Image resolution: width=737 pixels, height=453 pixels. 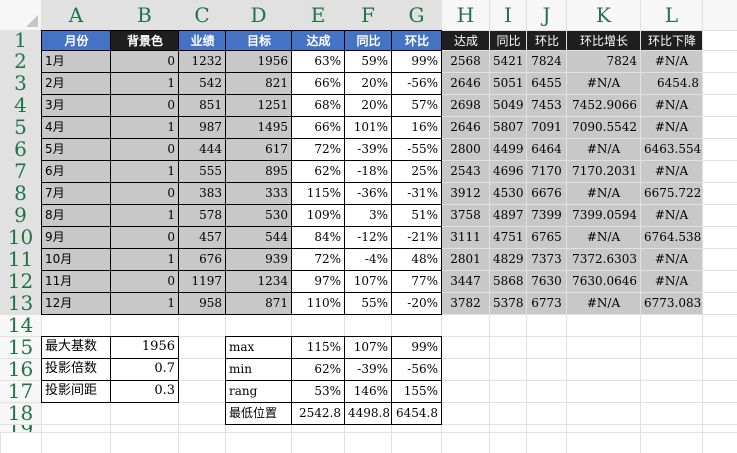 What do you see at coordinates (20, 193) in the screenshot?
I see `row-header-8: 8` at bounding box center [20, 193].